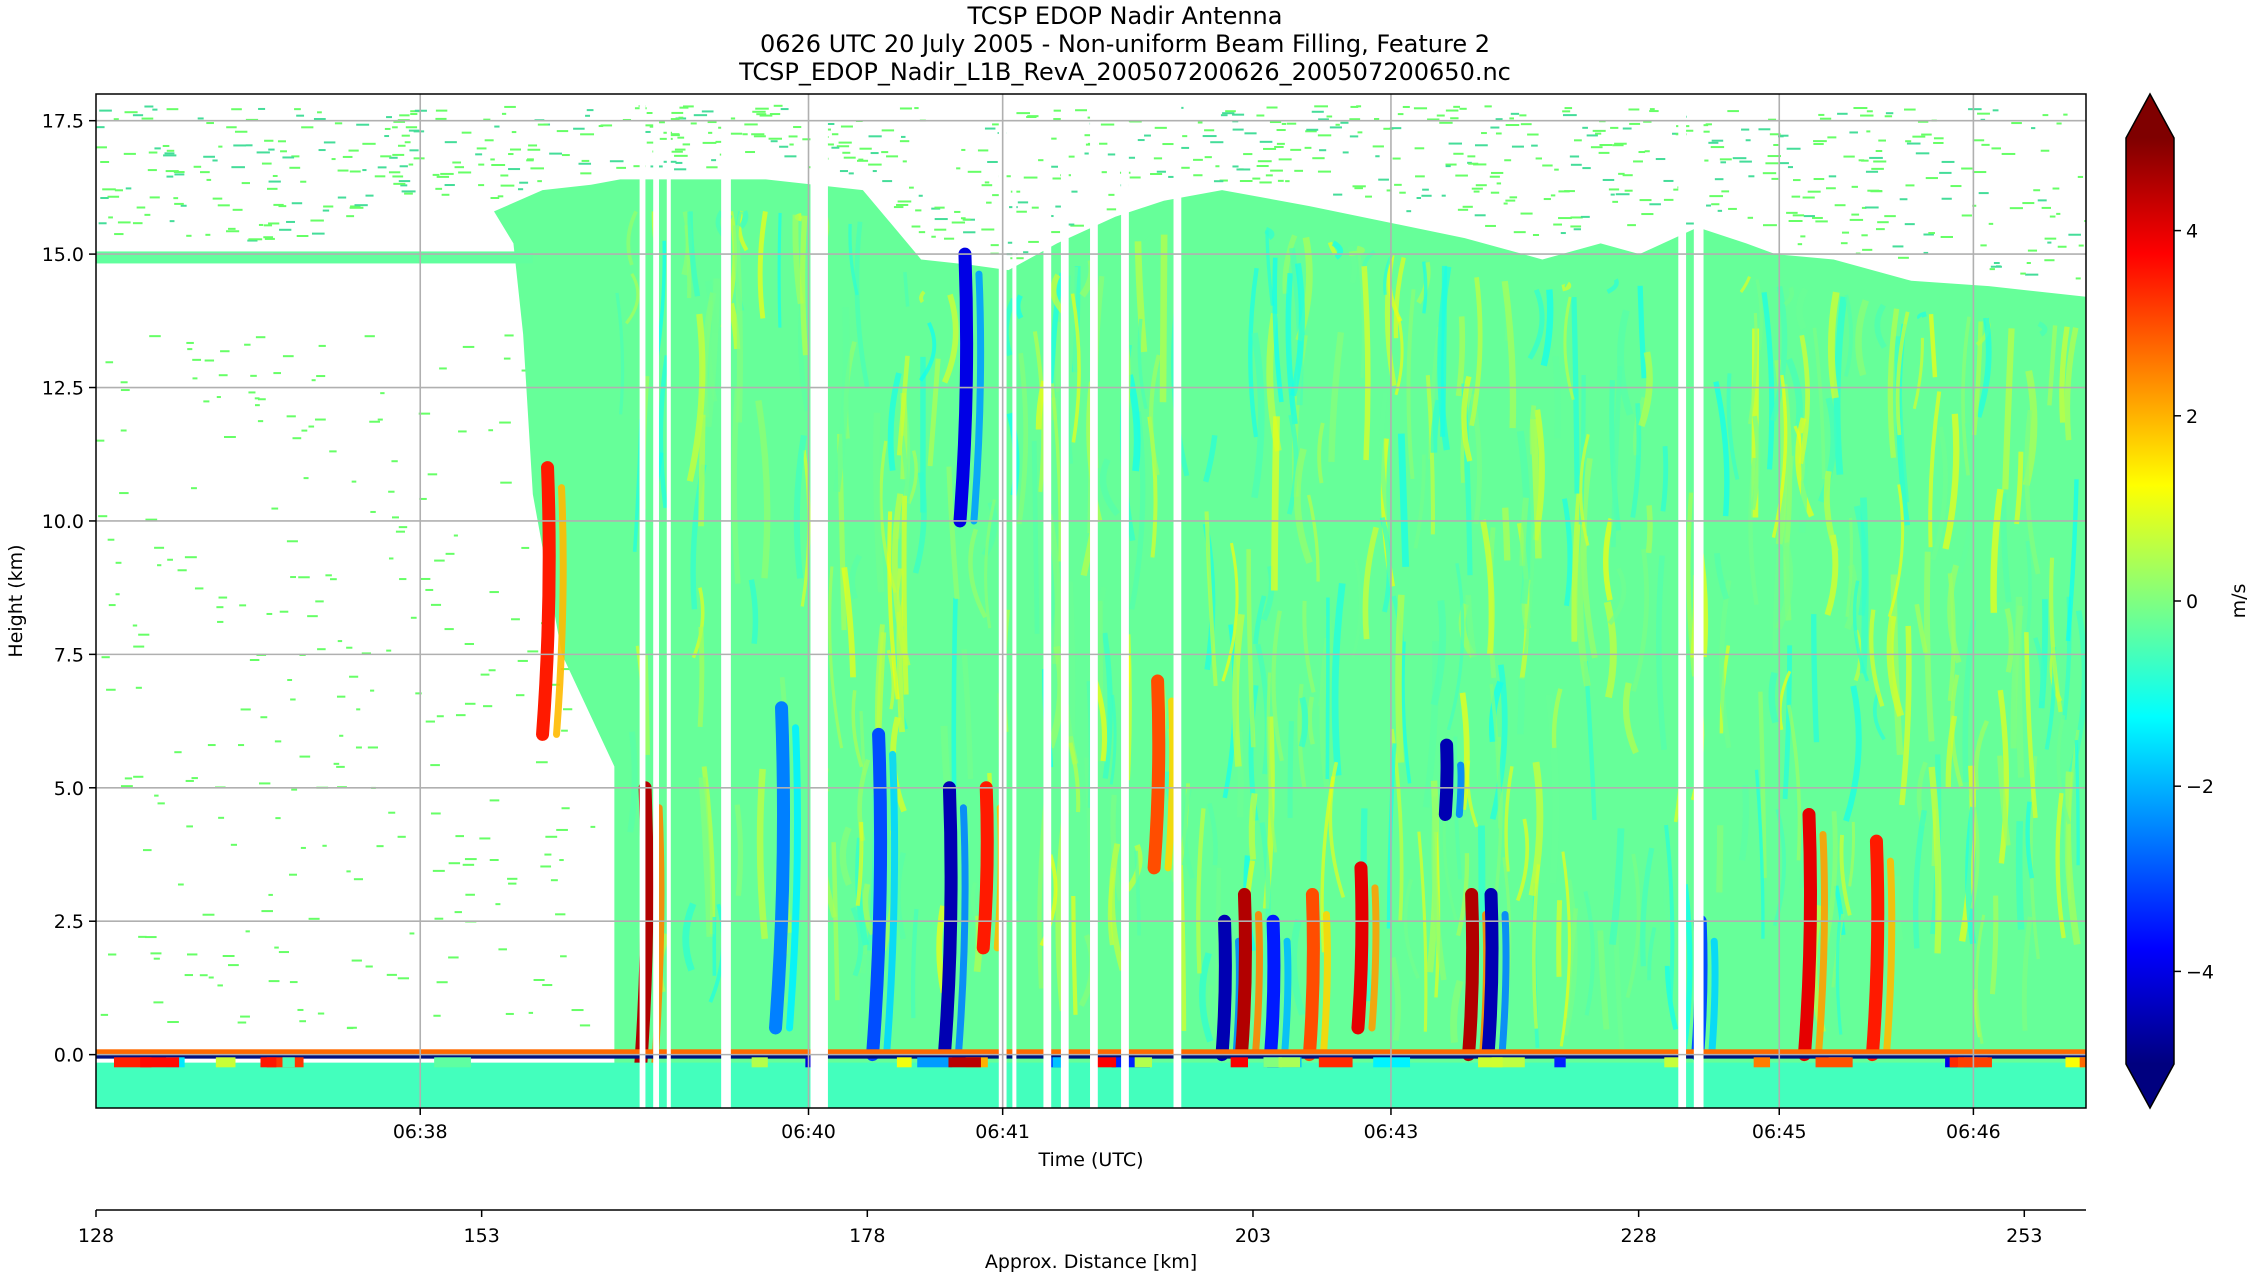 This screenshot has height=1275, width=2250. Describe the element at coordinates (69, 589) in the screenshot. I see `y-axis: 0.0 2.5 5.0 7.5 10.0 12.5 15.0 17.5` at that location.